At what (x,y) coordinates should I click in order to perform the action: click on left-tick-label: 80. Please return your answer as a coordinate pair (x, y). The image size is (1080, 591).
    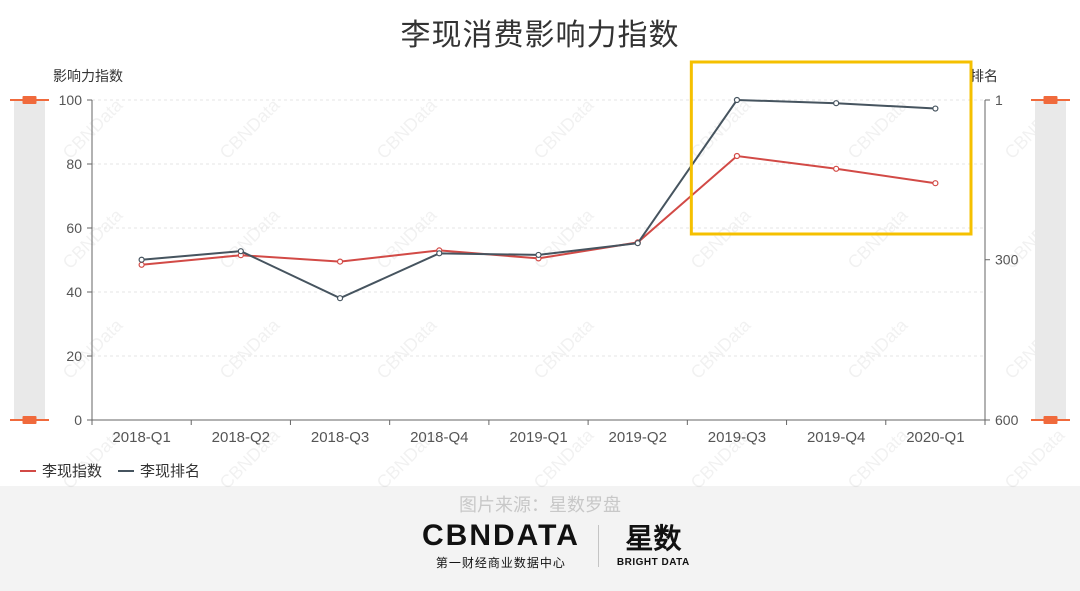
    Looking at the image, I should click on (74, 164).